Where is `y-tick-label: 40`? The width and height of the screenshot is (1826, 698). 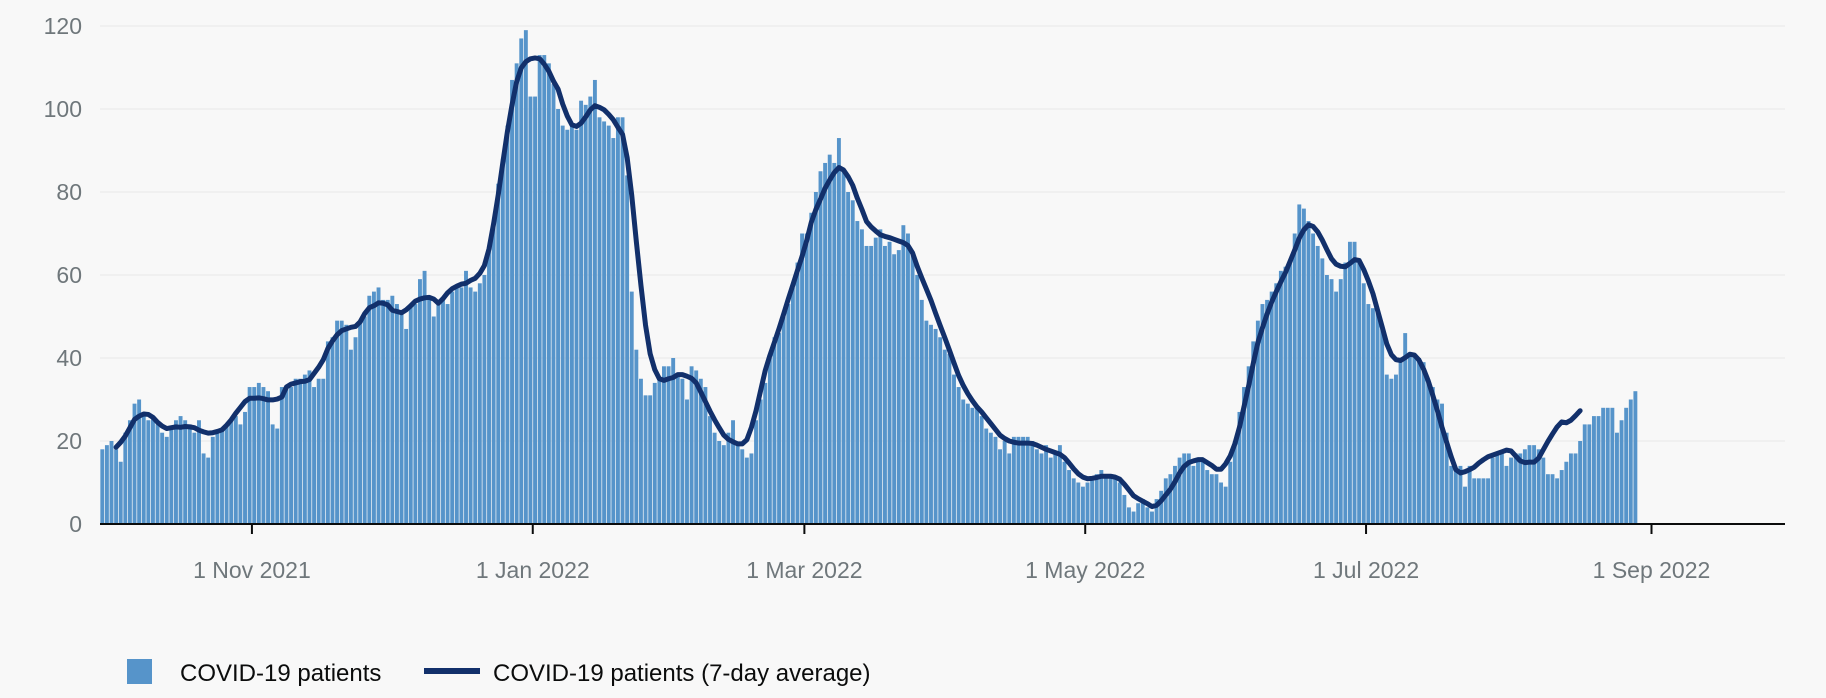
y-tick-label: 40 is located at coordinates (69, 358).